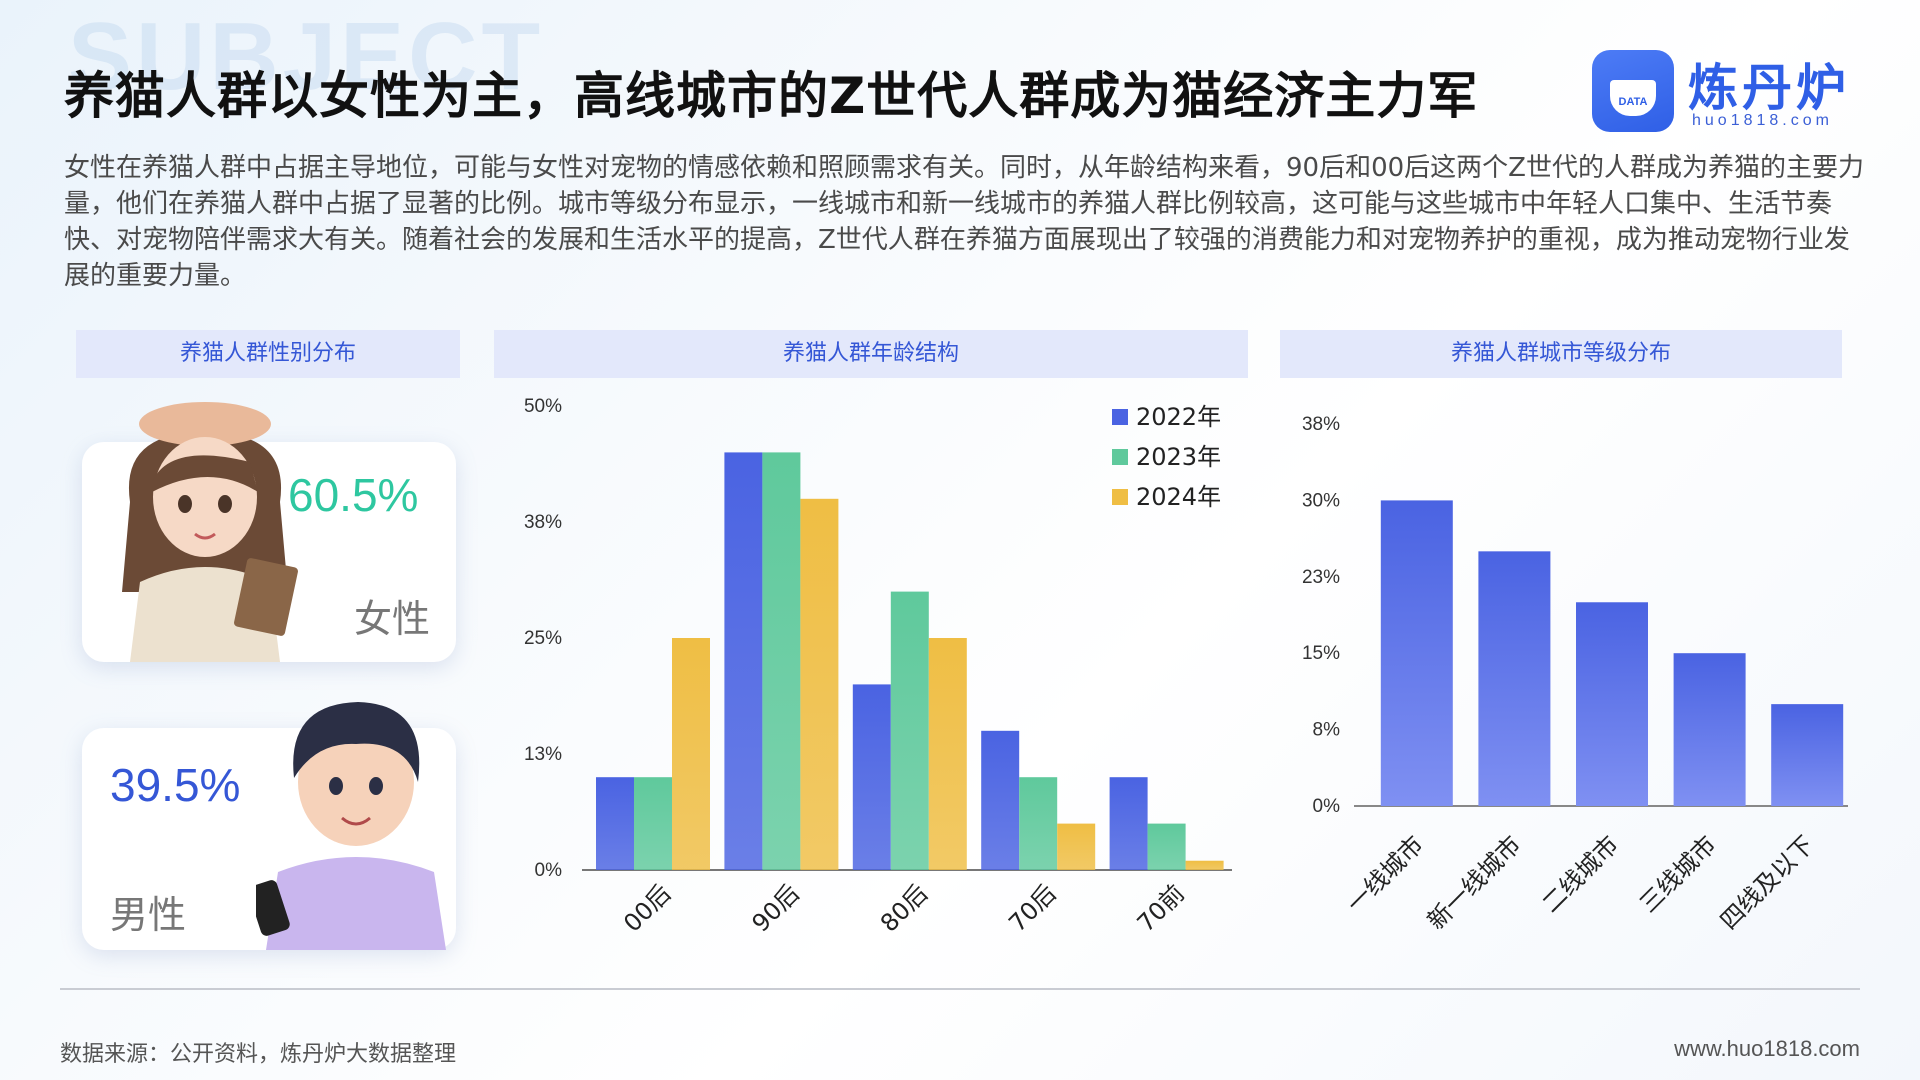 The image size is (1920, 1080). Describe the element at coordinates (1178, 497) in the screenshot. I see `legend-label: 2024年` at that location.